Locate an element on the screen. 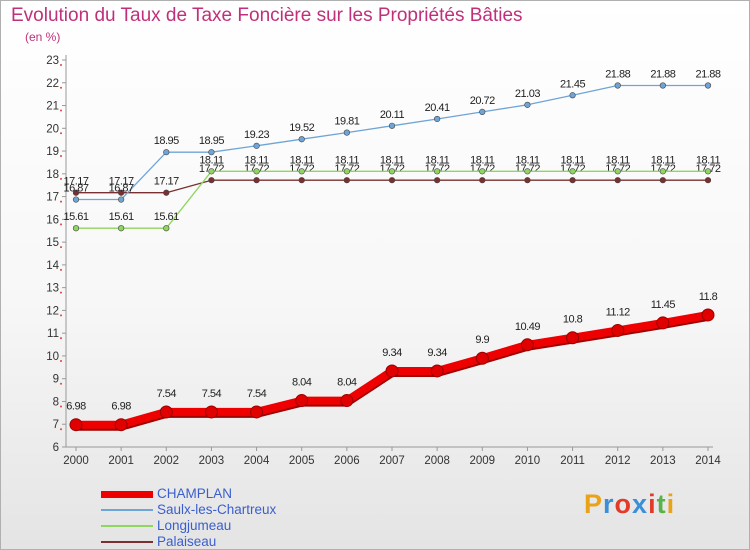 This screenshot has height=550, width=750. x-tick-label: 2013 is located at coordinates (663, 461).